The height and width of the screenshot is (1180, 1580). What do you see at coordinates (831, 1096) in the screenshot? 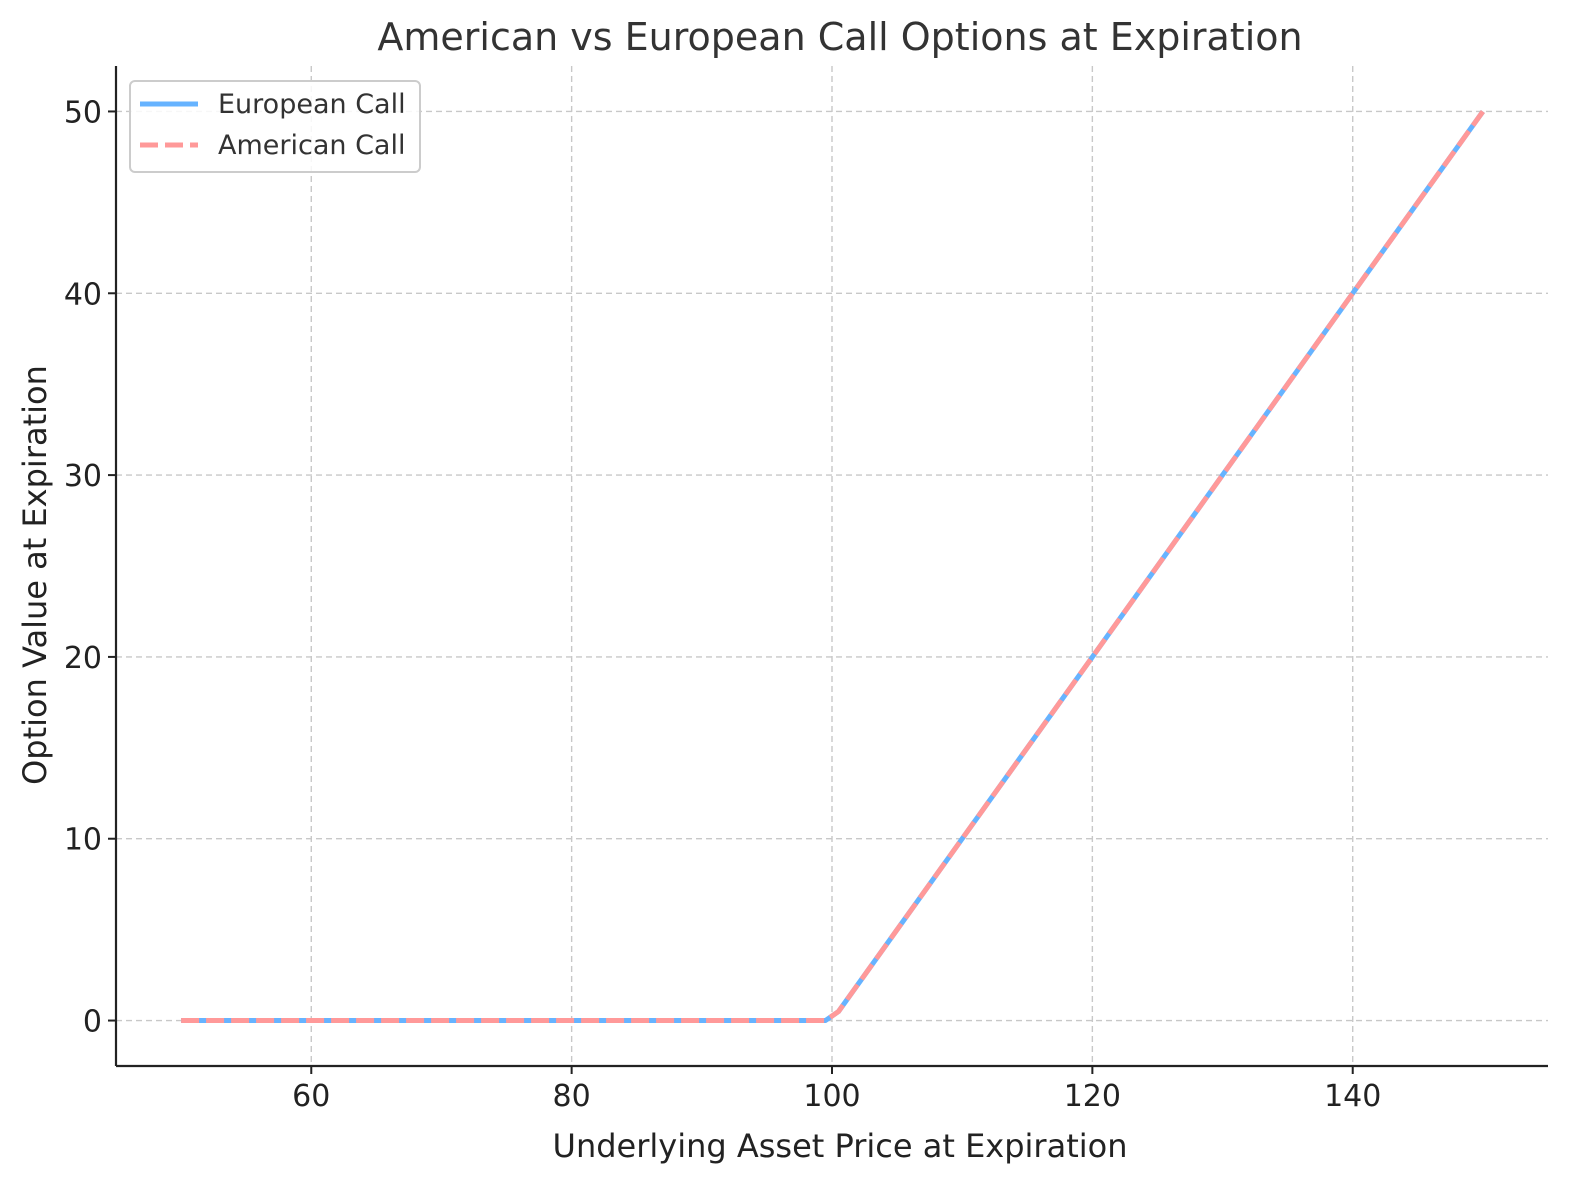
I see `x-tick-label-100: 100` at bounding box center [831, 1096].